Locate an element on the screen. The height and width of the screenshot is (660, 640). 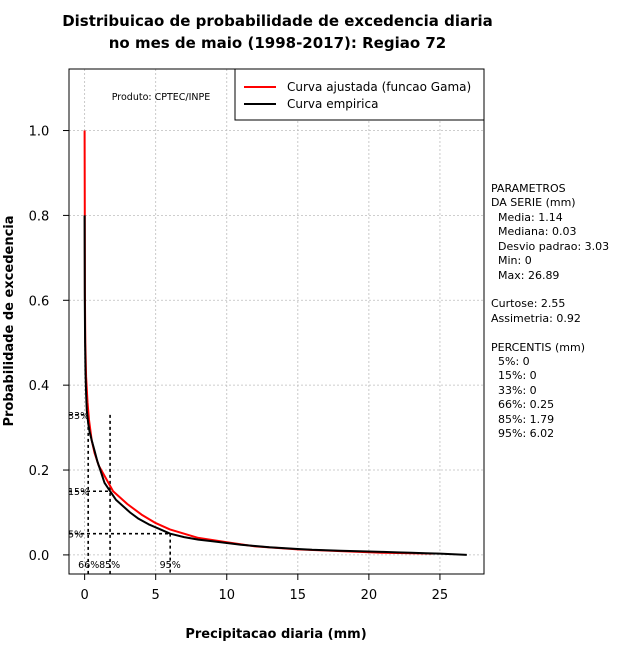
y-tick-label: 0.6 is located at coordinates (39, 301).